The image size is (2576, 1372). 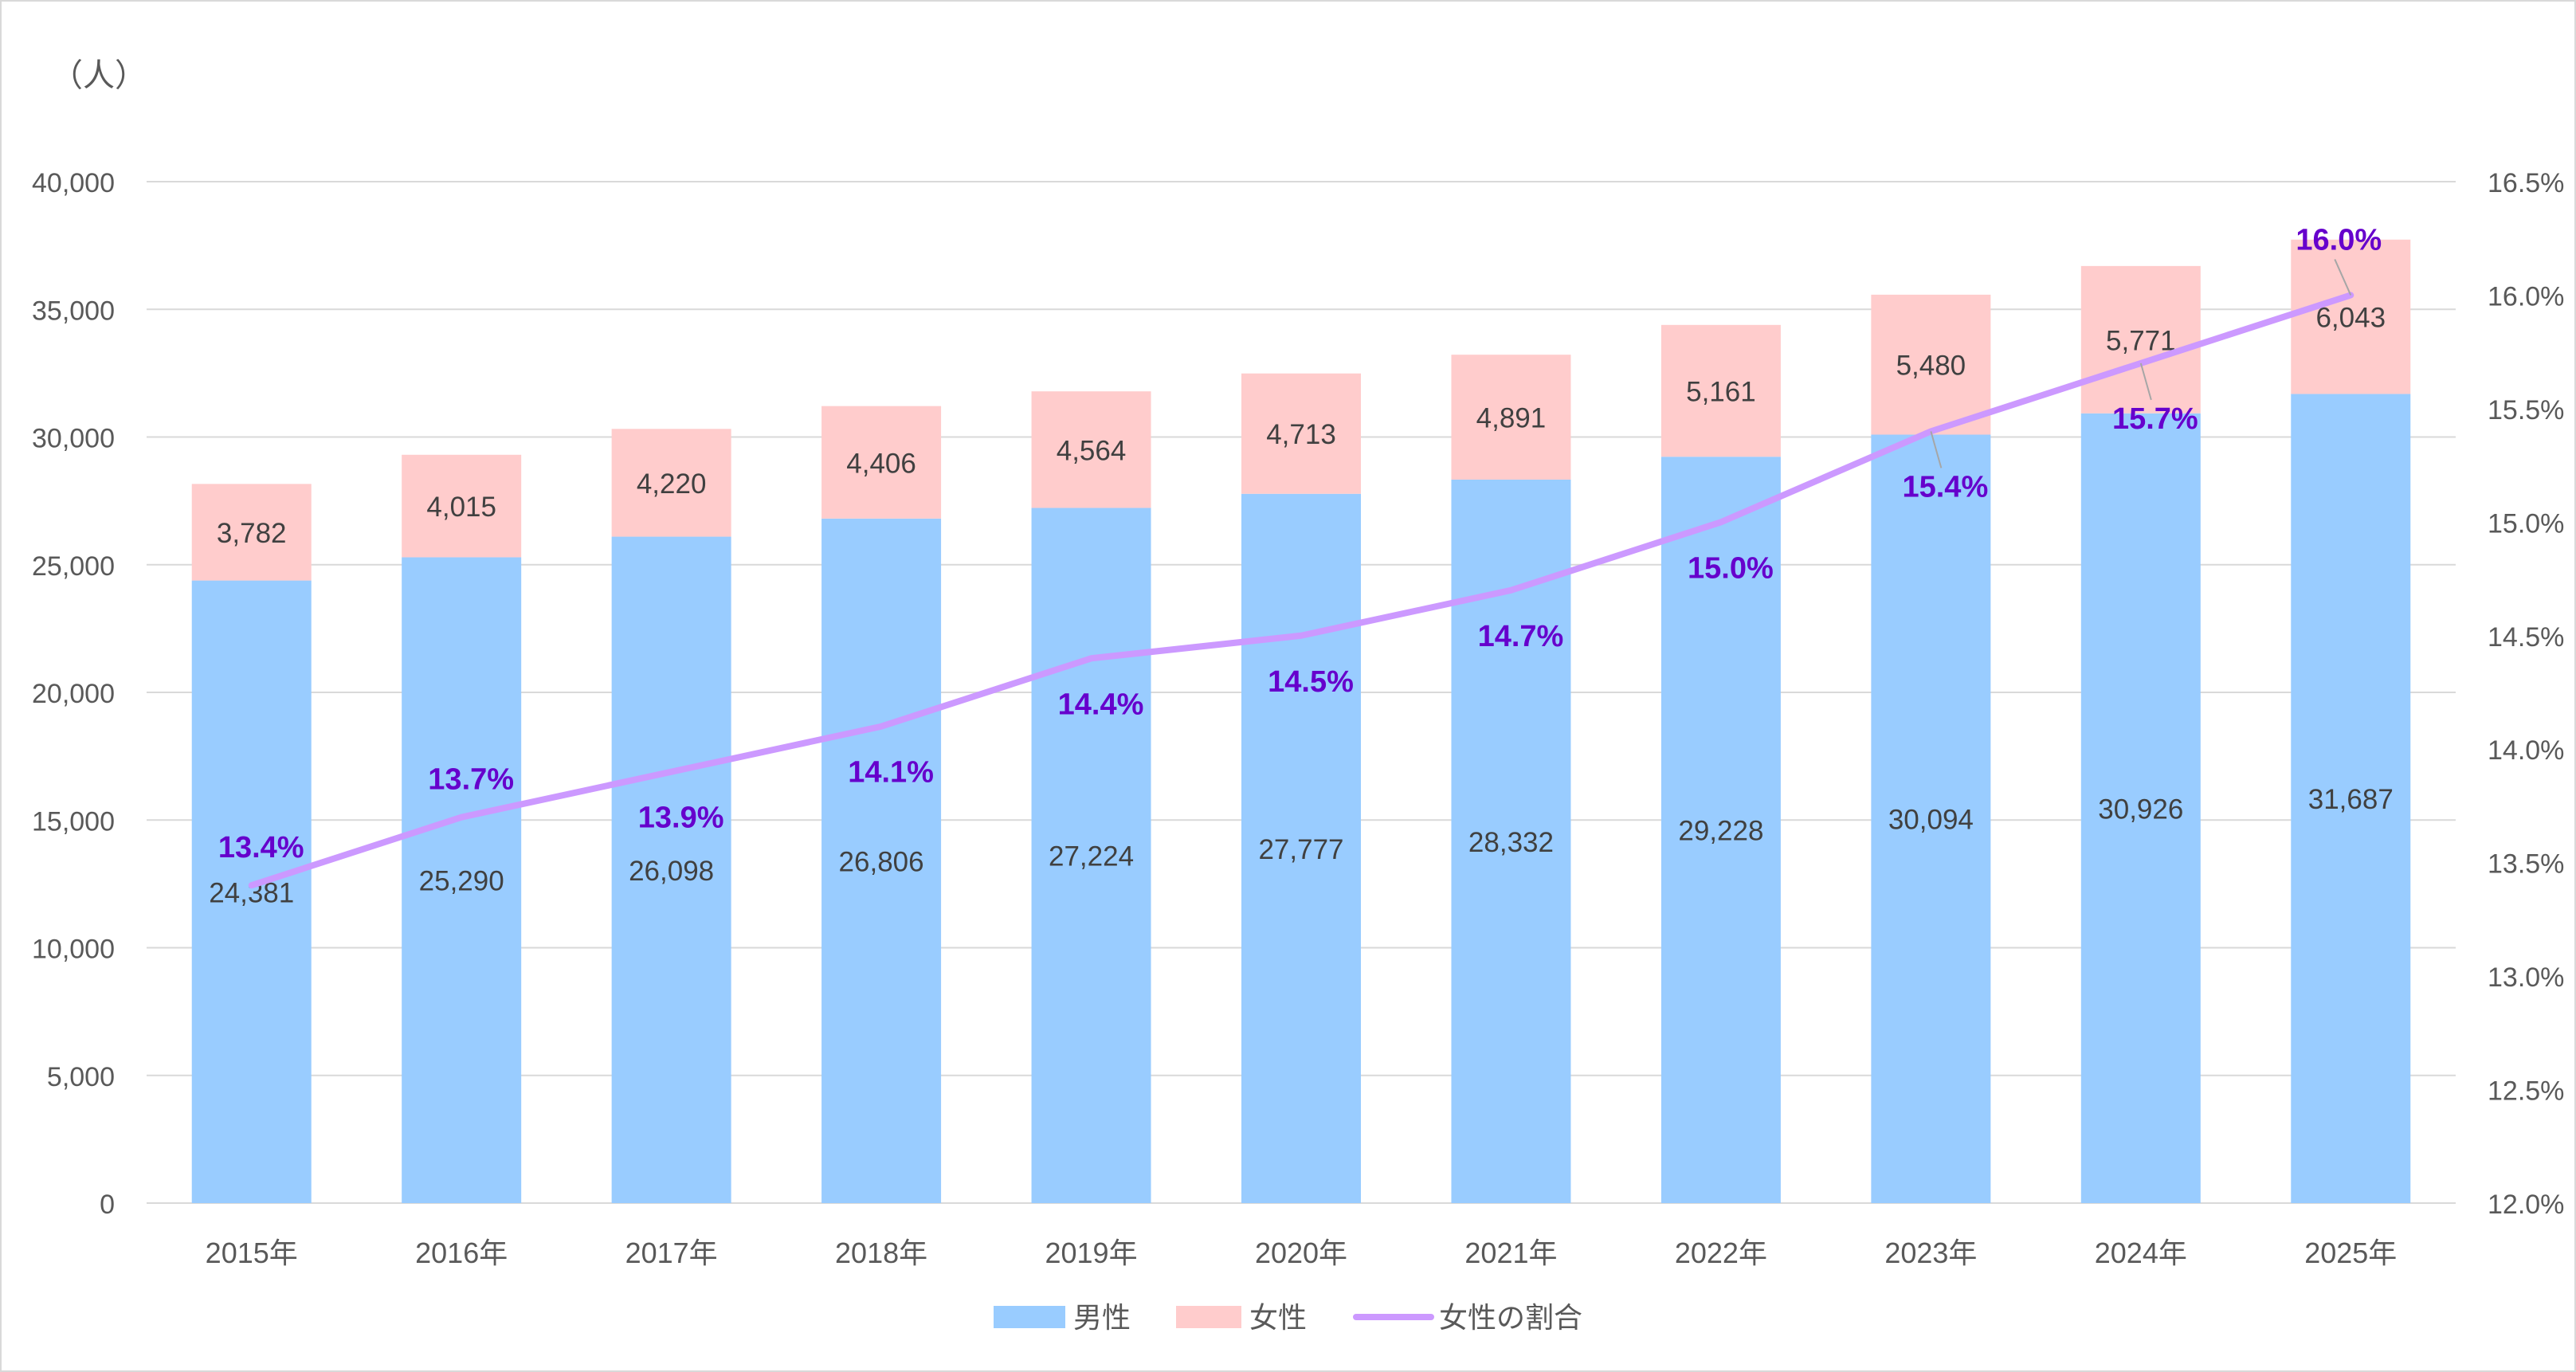 What do you see at coordinates (2155, 419) in the screenshot?
I see `ratio-value-label: 15.7%` at bounding box center [2155, 419].